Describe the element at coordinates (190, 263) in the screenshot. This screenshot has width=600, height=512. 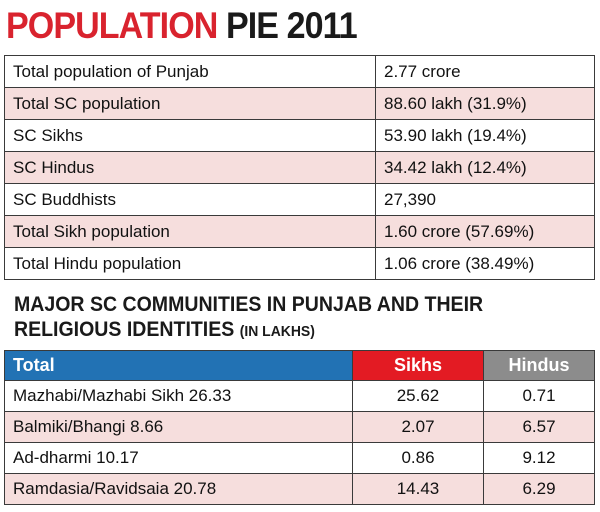
I see `row-label: Total Hindu population` at that location.